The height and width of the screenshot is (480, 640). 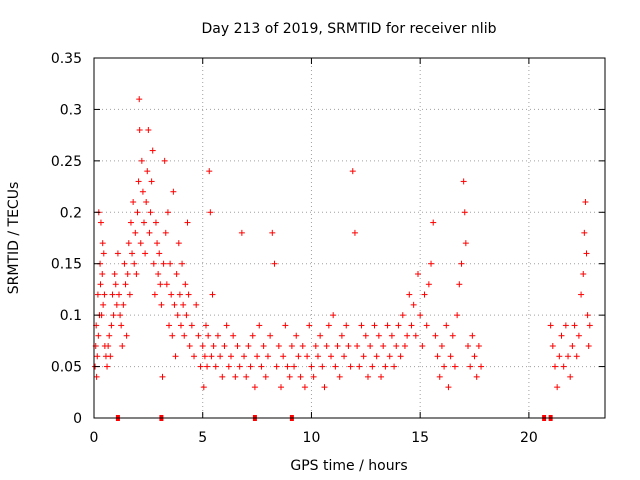 What do you see at coordinates (77, 419) in the screenshot?
I see `y-tick-label: 0` at bounding box center [77, 419].